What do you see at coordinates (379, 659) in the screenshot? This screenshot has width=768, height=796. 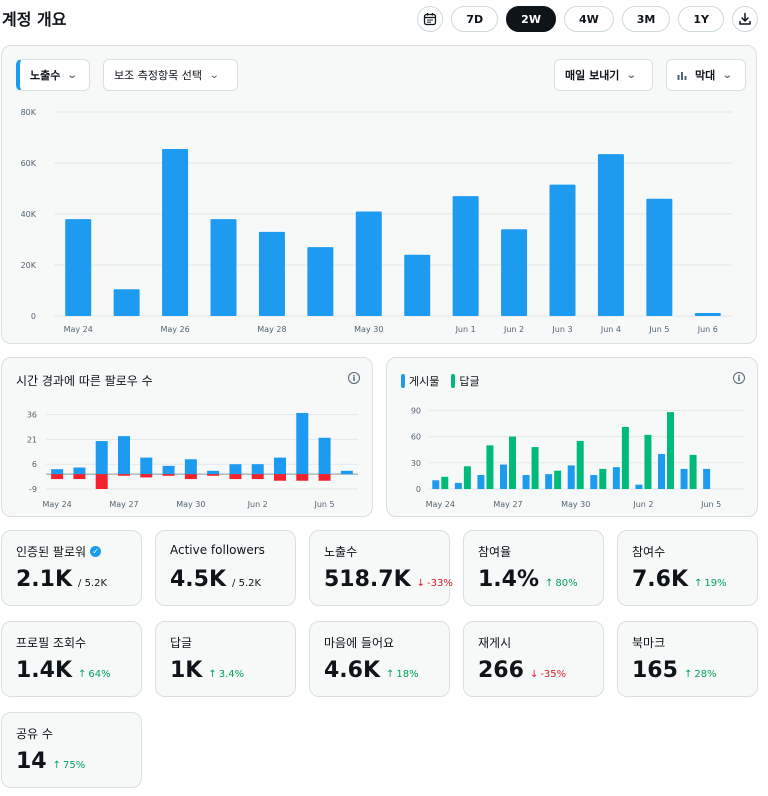 I see `stat-card: 마음에 들어요 4.6K ↑ 18%` at bounding box center [379, 659].